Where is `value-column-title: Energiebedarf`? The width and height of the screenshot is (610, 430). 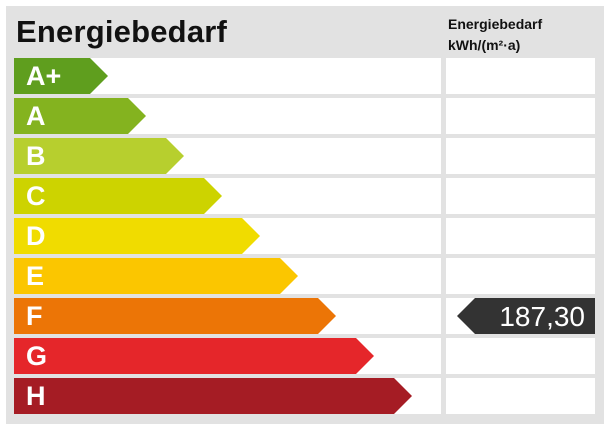
value-column-title: Energiebedarf is located at coordinates (495, 24).